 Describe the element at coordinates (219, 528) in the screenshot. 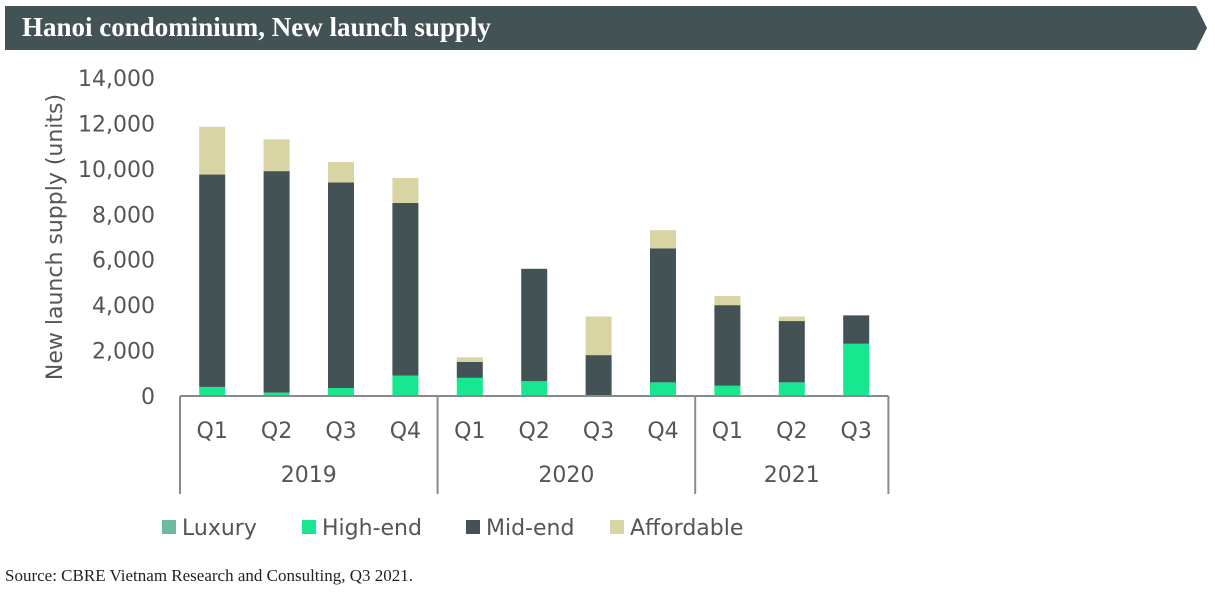

I see `legend-label: Luxury` at that location.